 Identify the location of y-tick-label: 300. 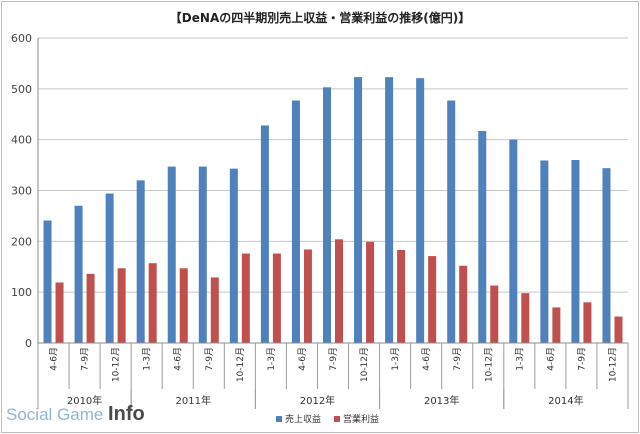
(21, 191).